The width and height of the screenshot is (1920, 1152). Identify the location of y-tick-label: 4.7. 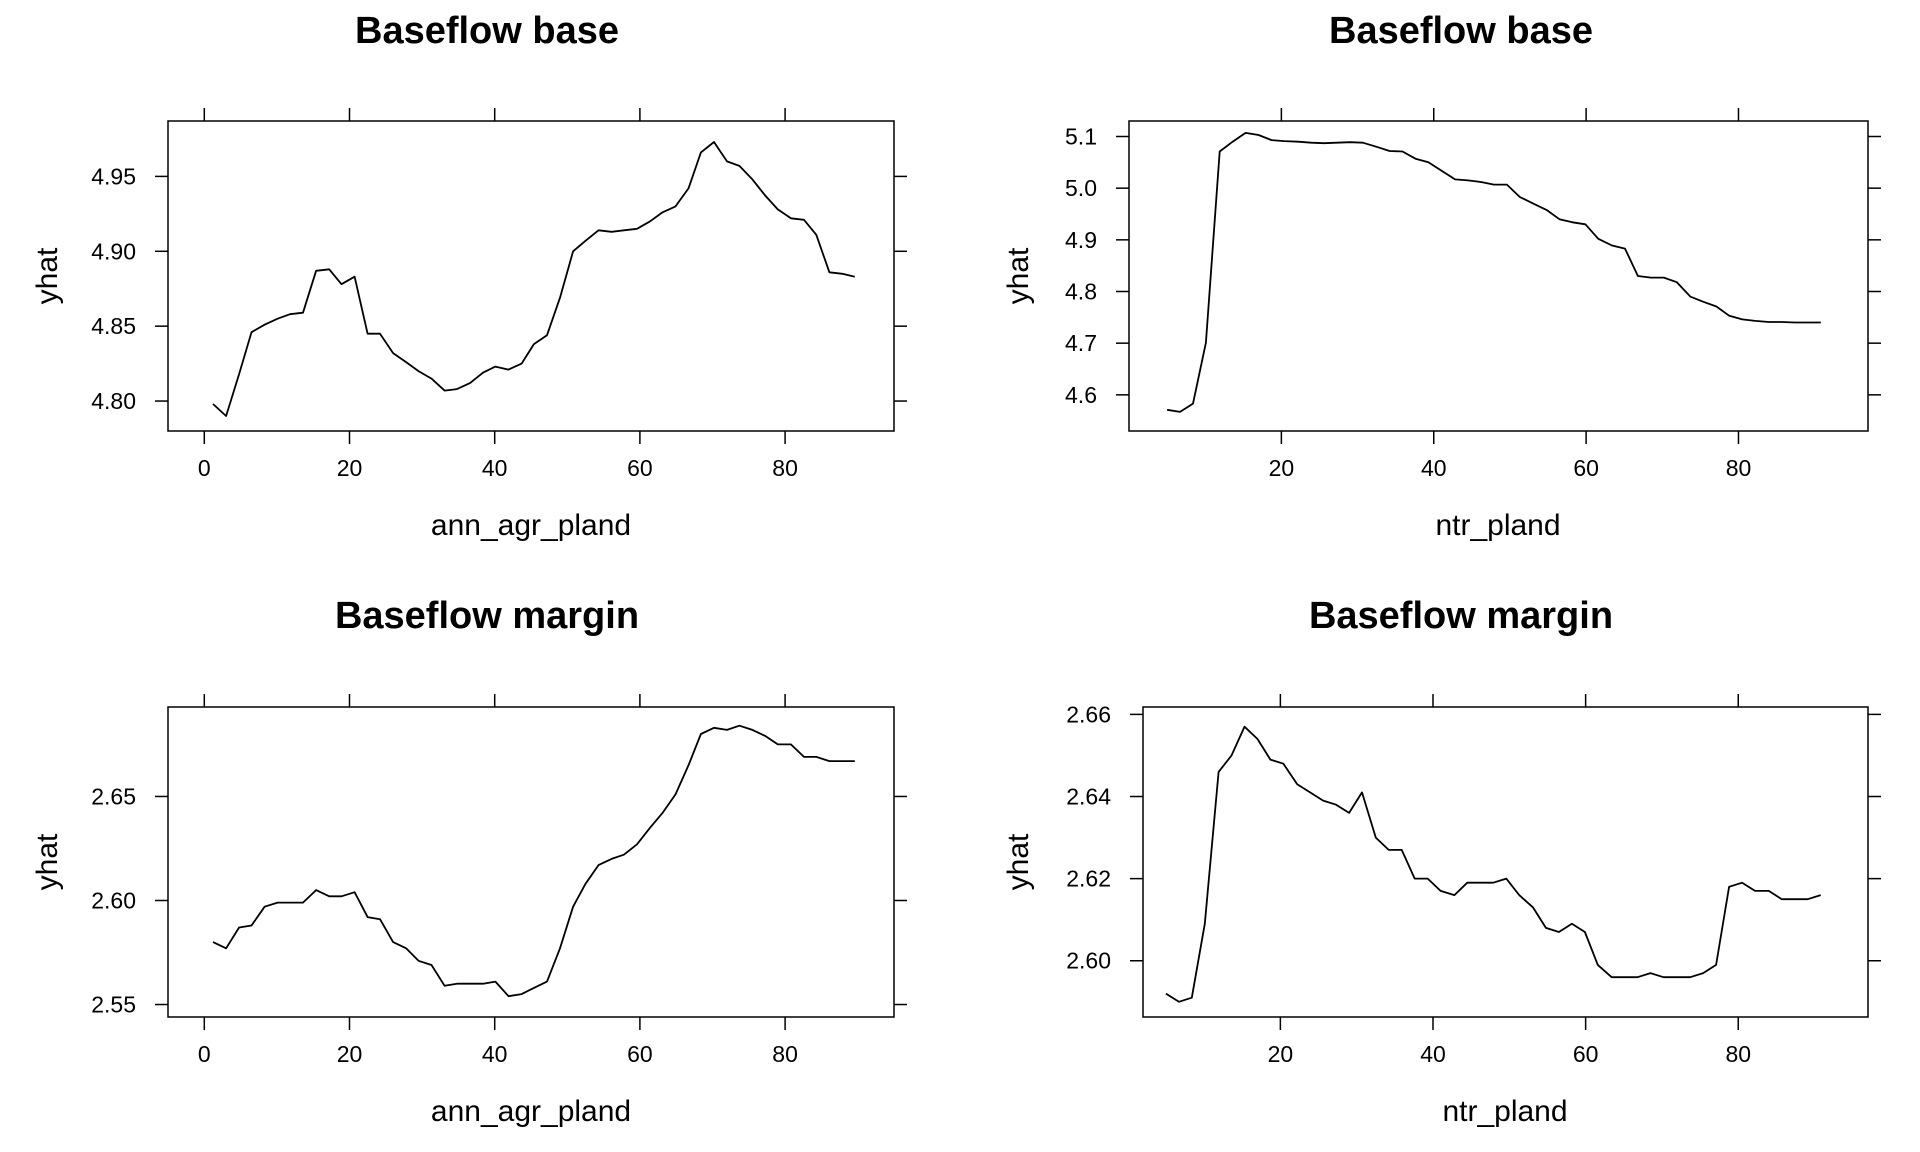
(1081, 343).